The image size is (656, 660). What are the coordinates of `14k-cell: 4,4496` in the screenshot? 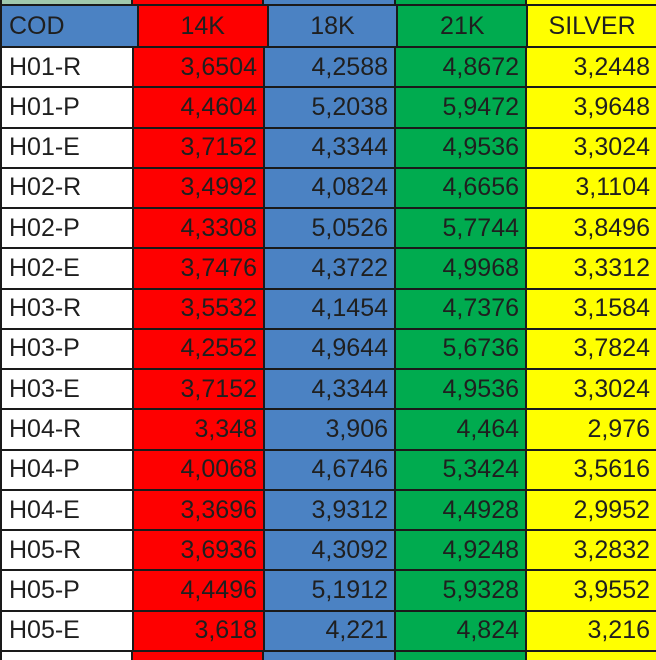 It's located at (199, 590).